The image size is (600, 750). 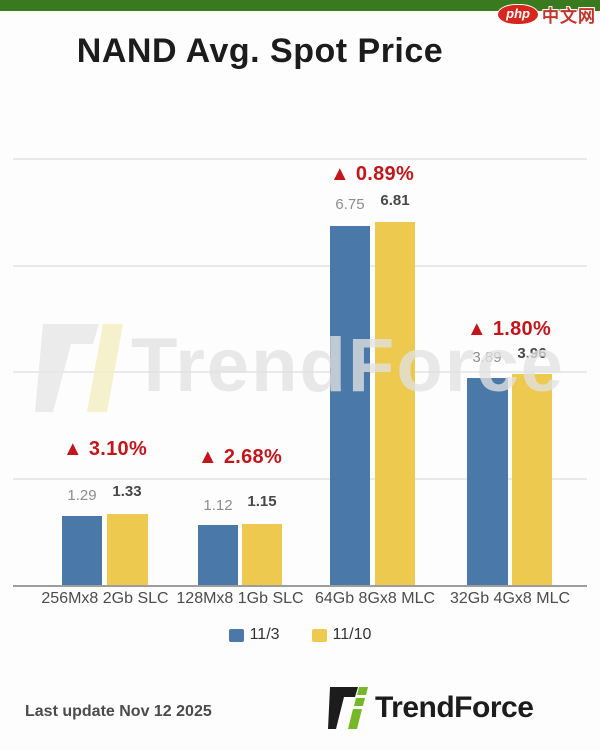 What do you see at coordinates (240, 457) in the screenshot?
I see `change-label-128mx8: ▲ 2.68%` at bounding box center [240, 457].